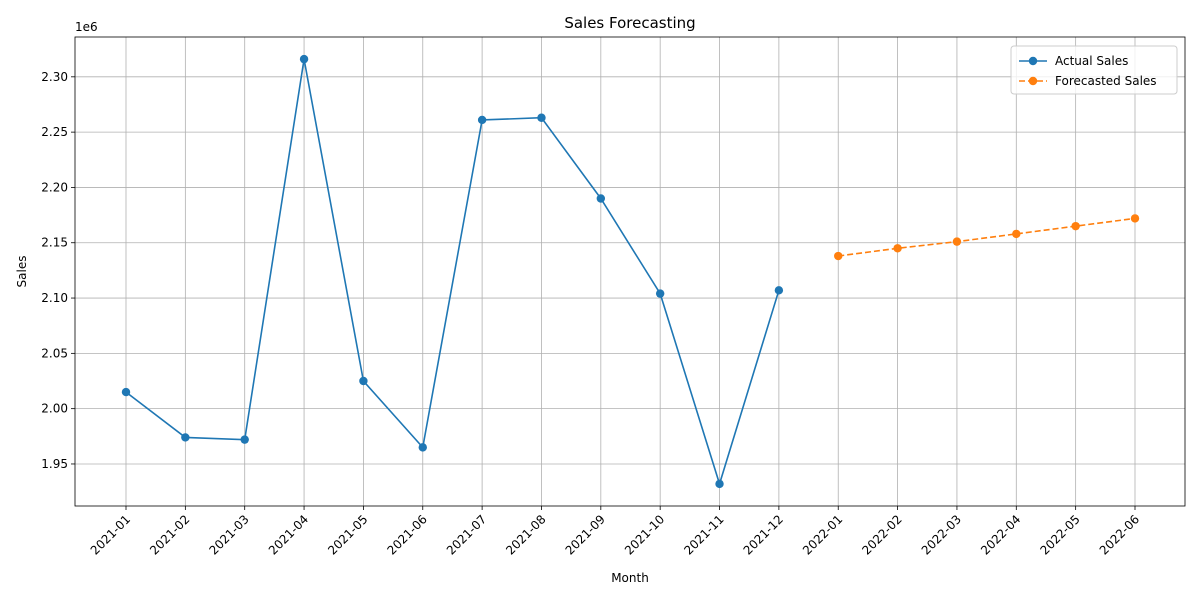 Image resolution: width=1200 pixels, height=600 pixels. I want to click on y-tick-label: 2.30, so click(54, 77).